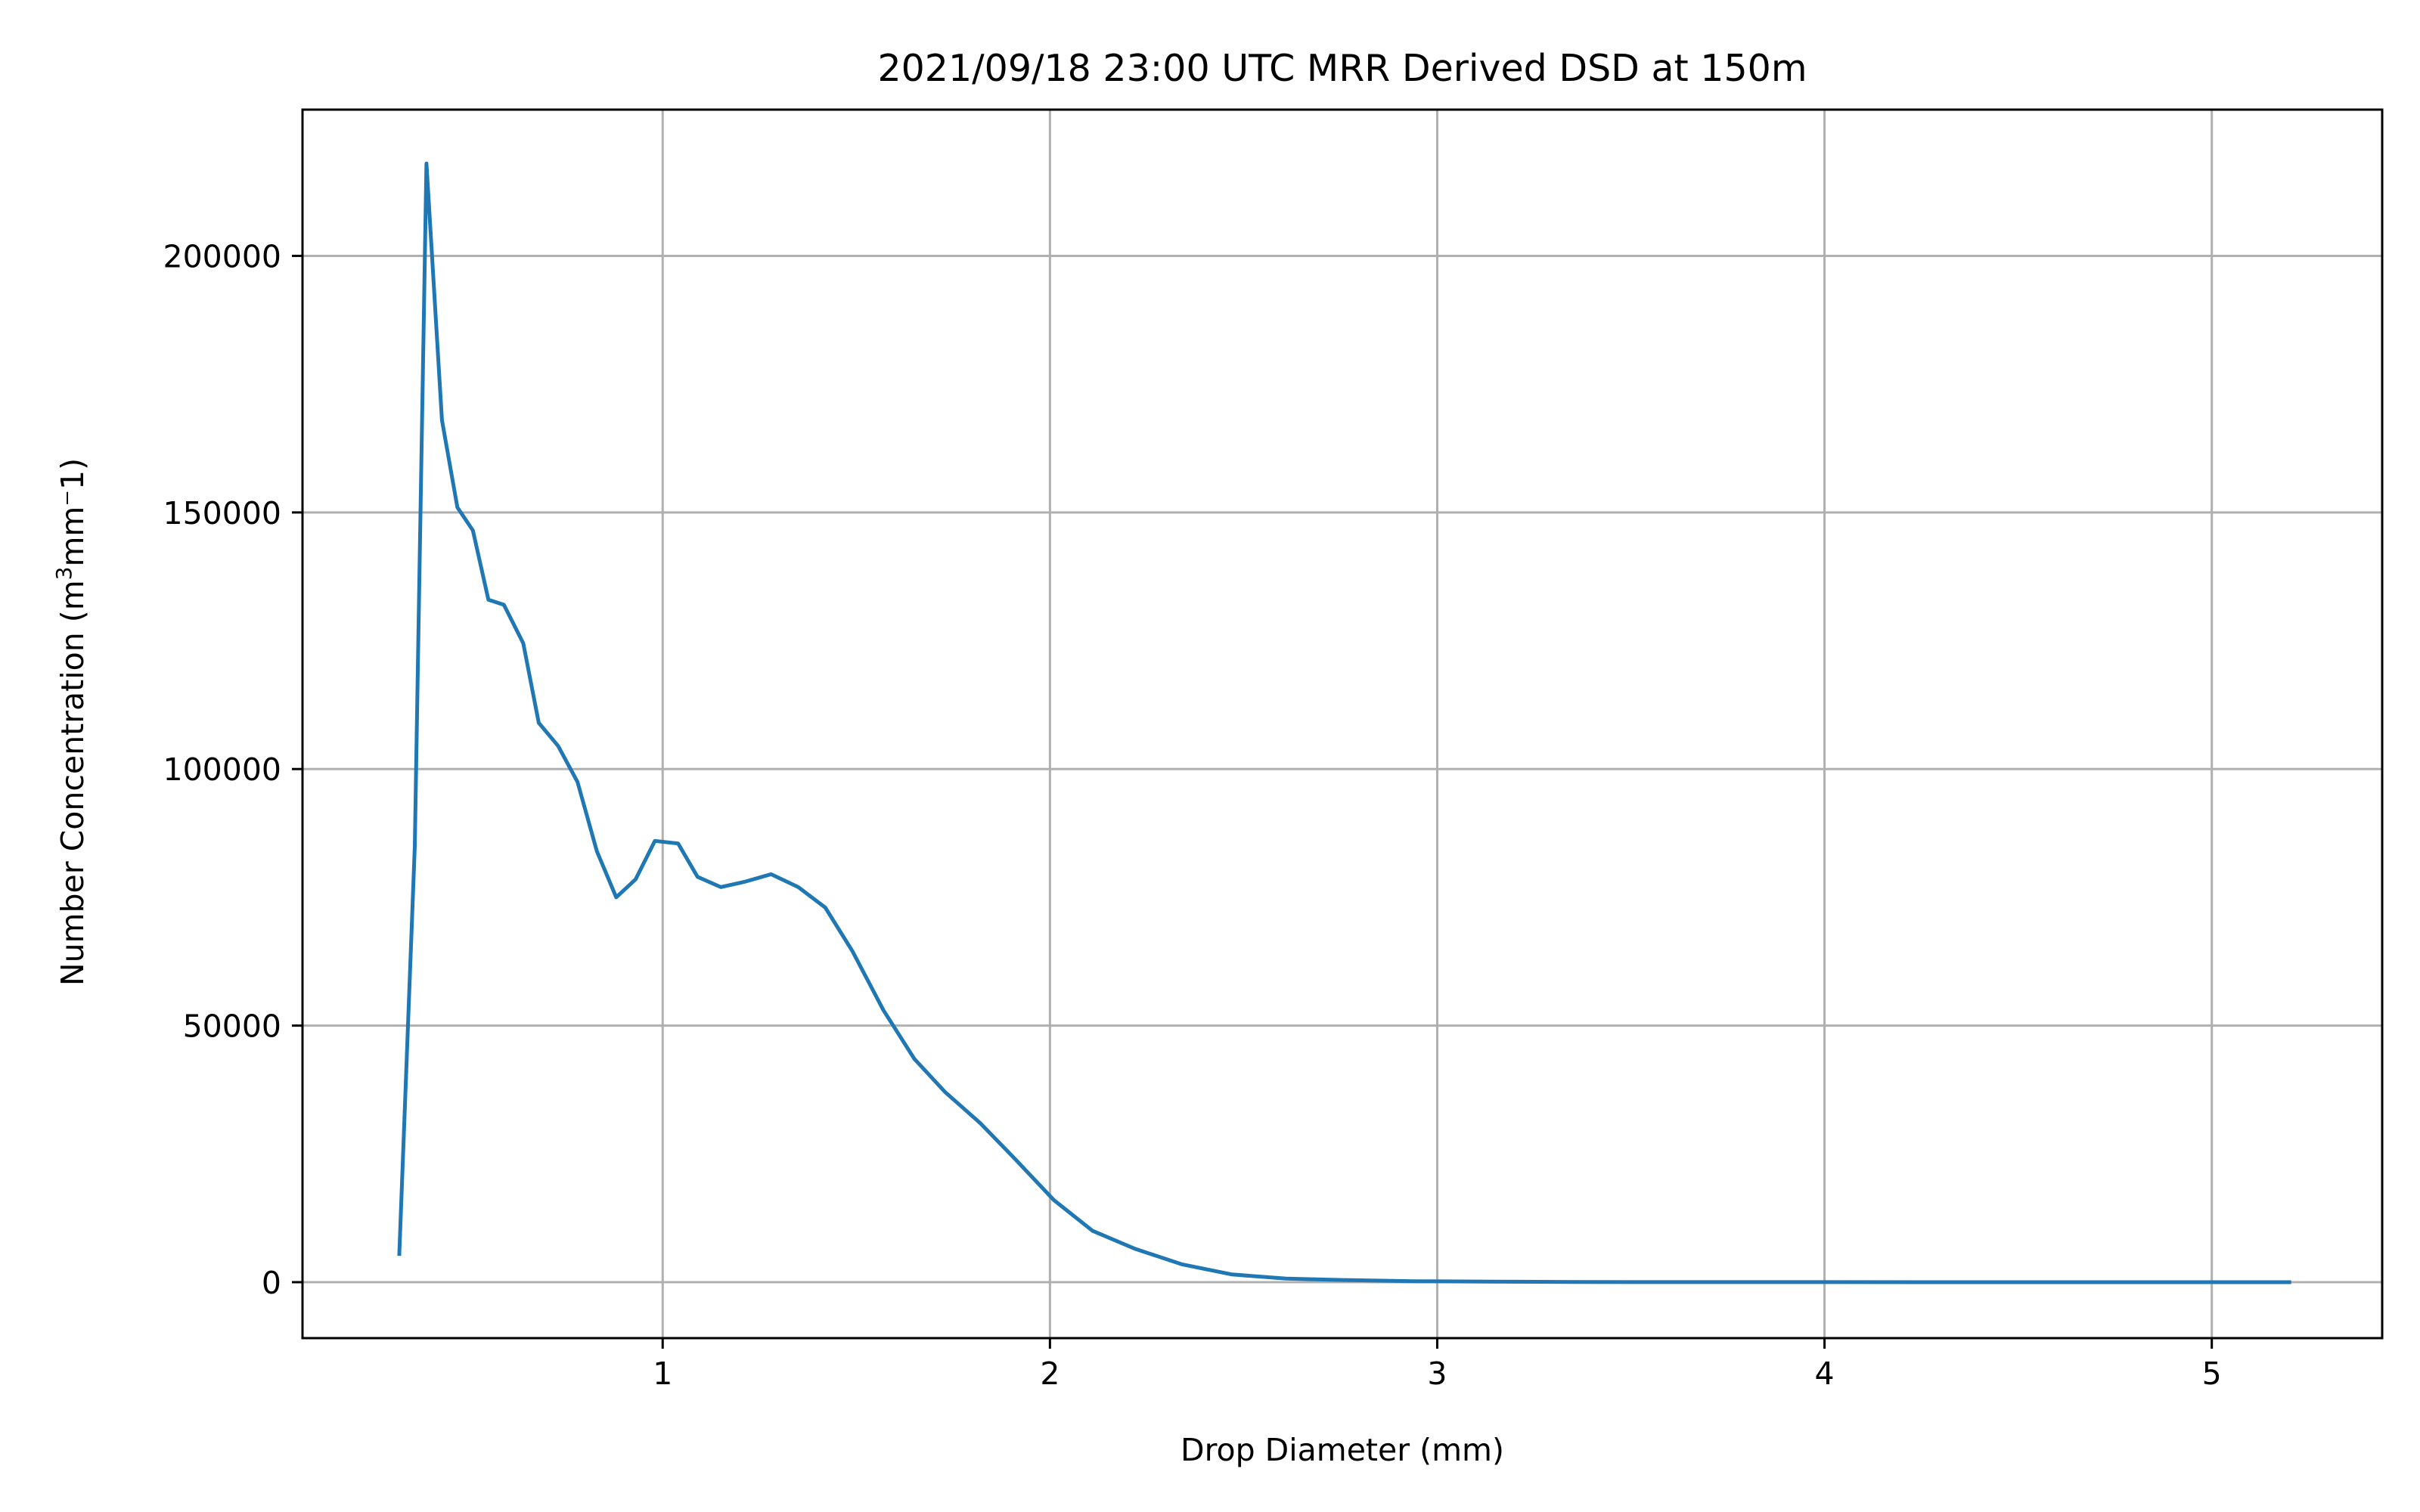 The image size is (2420, 1512). I want to click on x-tick-label: 5, so click(2212, 1374).